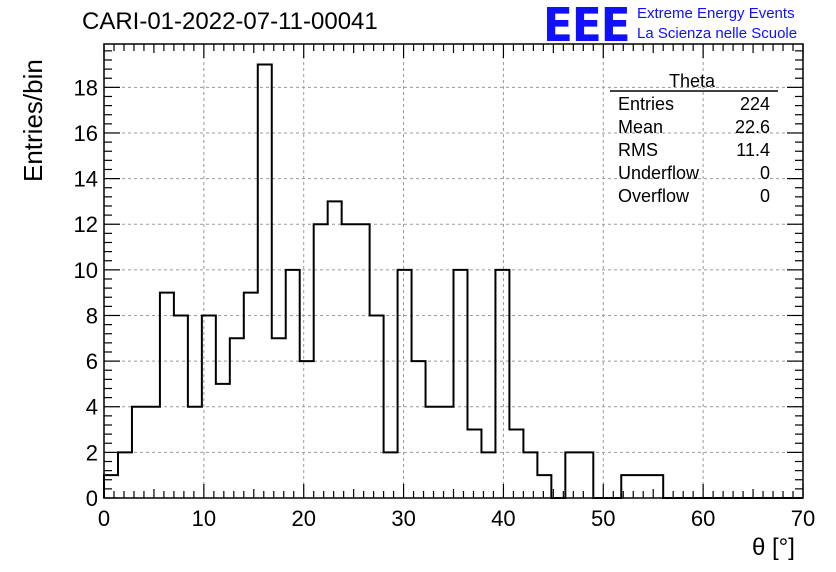 The width and height of the screenshot is (836, 572). I want to click on x-tick-label: 70, so click(803, 518).